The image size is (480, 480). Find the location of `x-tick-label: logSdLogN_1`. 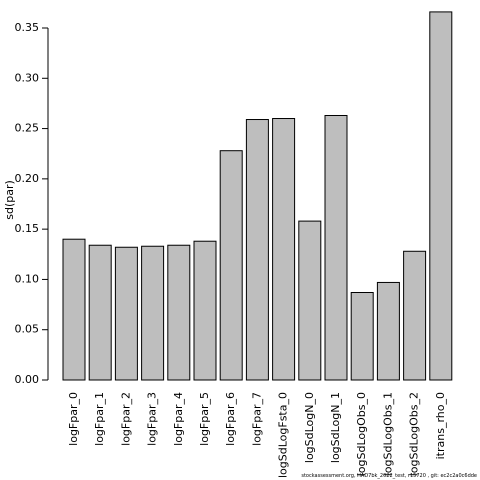

x-tick-label: logSdLogN_1 is located at coordinates (335, 427).